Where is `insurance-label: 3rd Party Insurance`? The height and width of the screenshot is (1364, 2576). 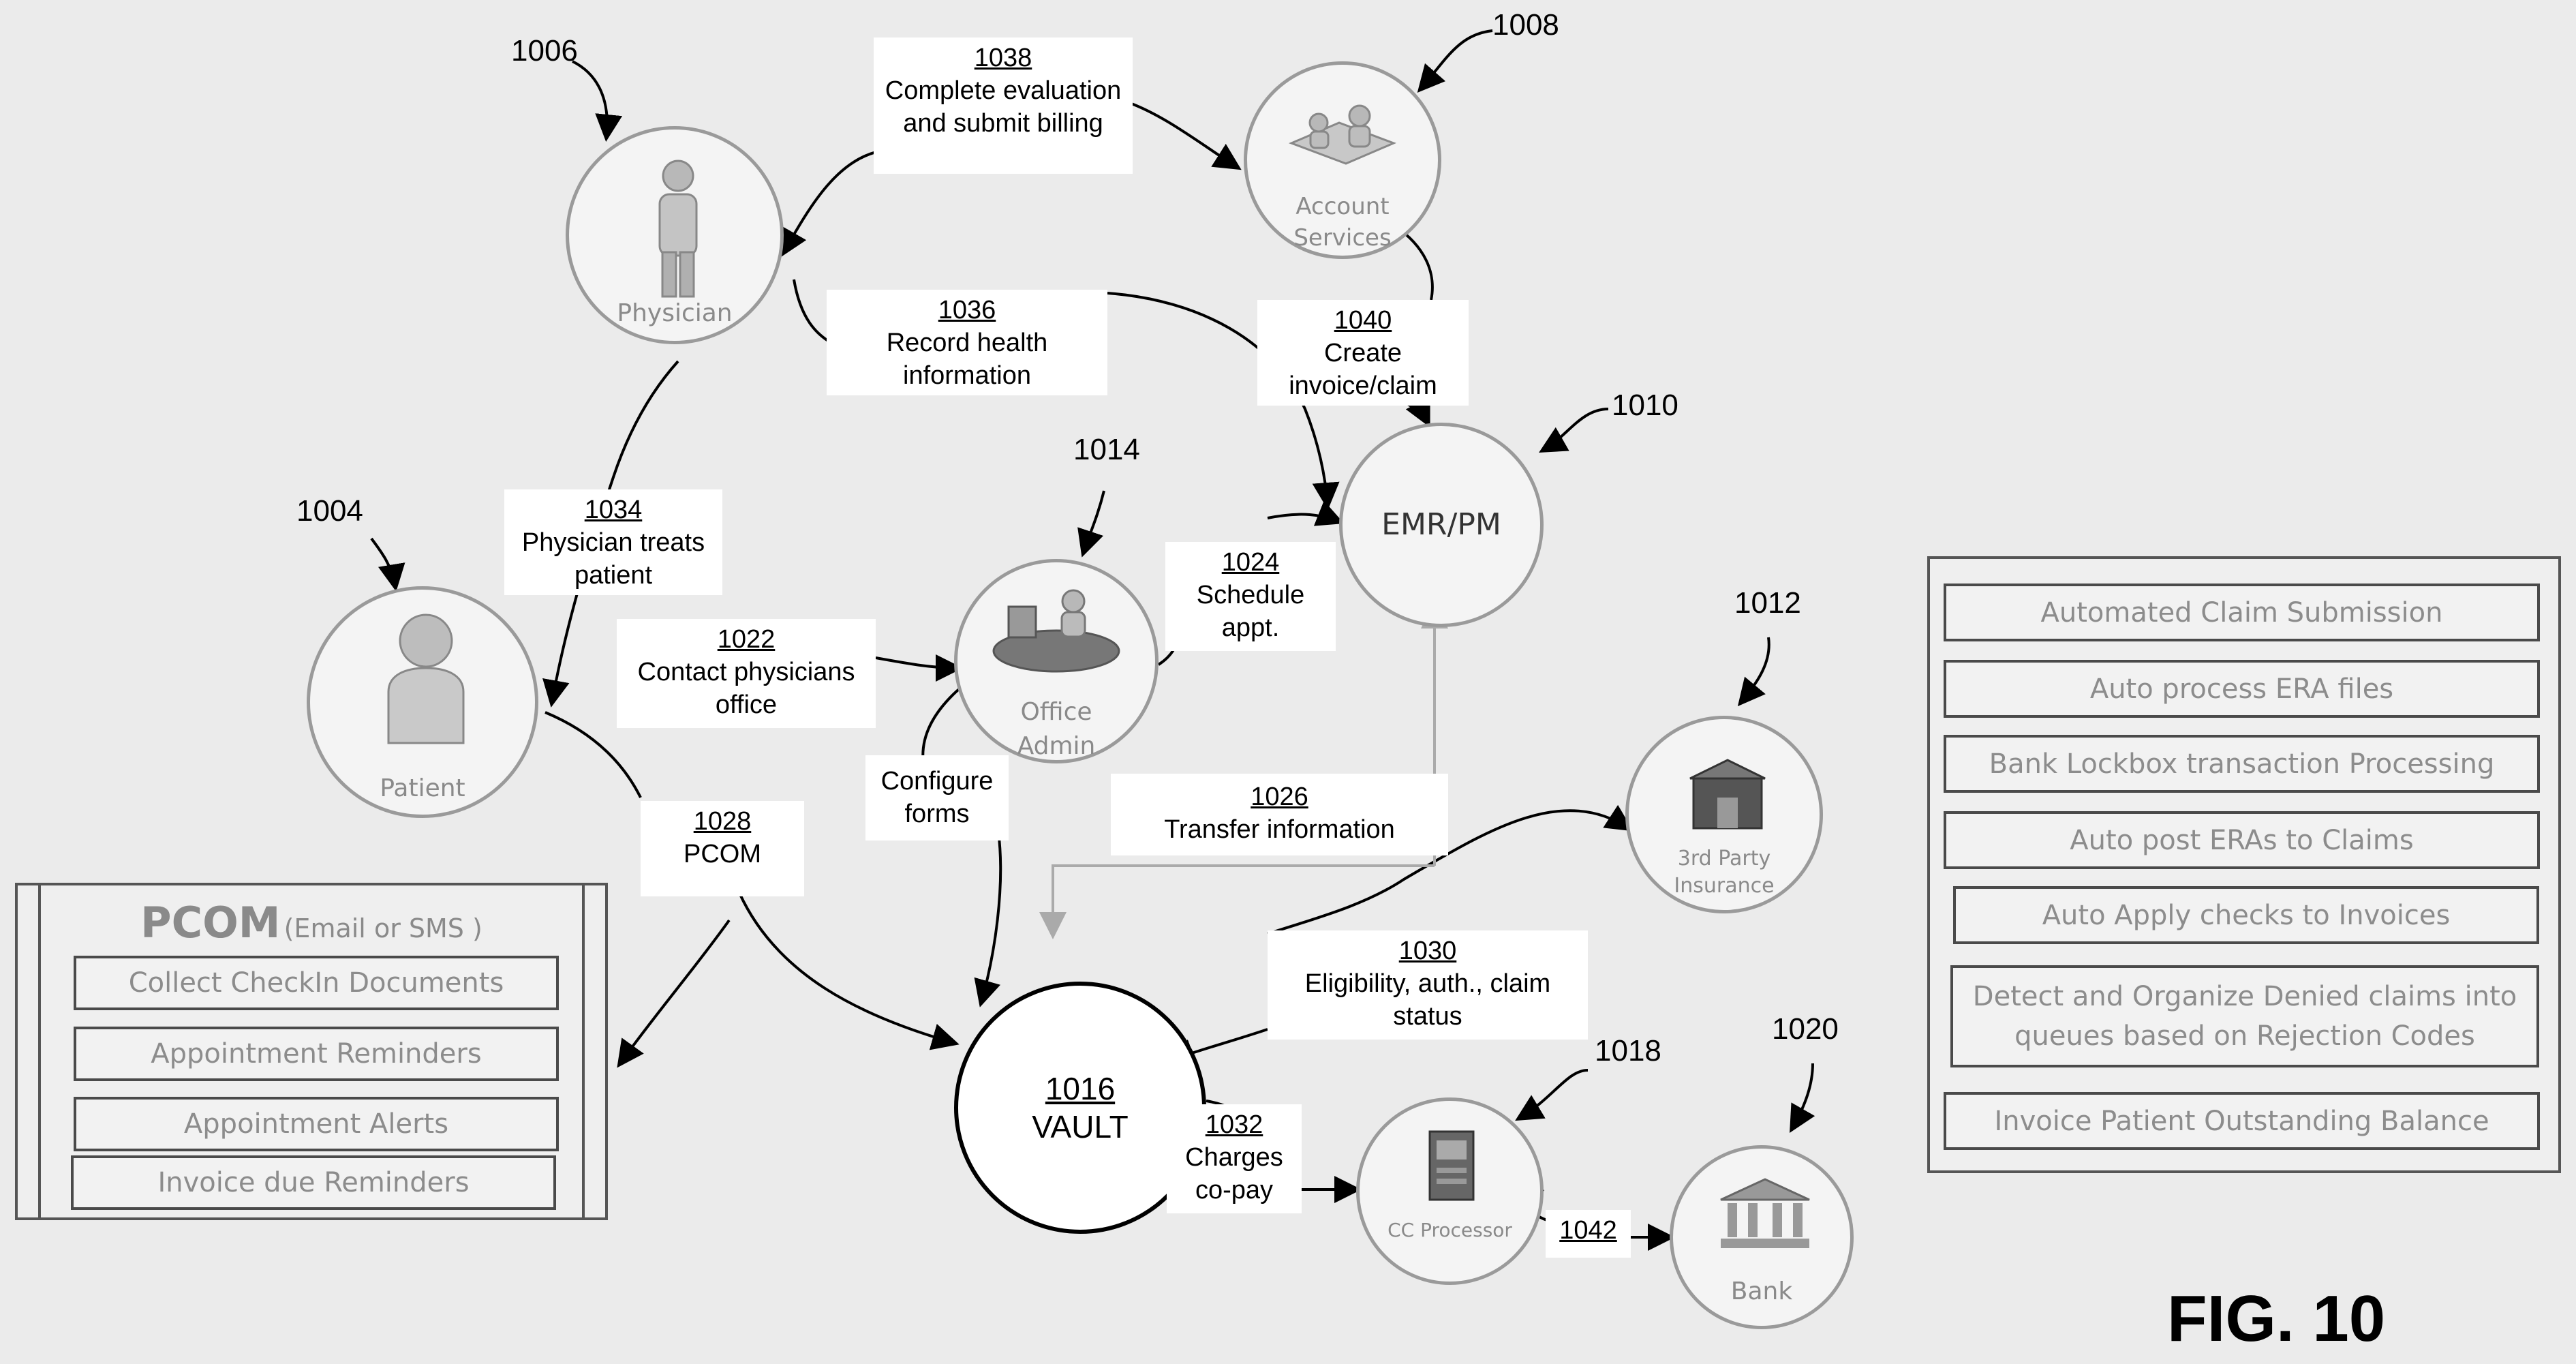
insurance-label: 3rd Party Insurance is located at coordinates (1724, 872).